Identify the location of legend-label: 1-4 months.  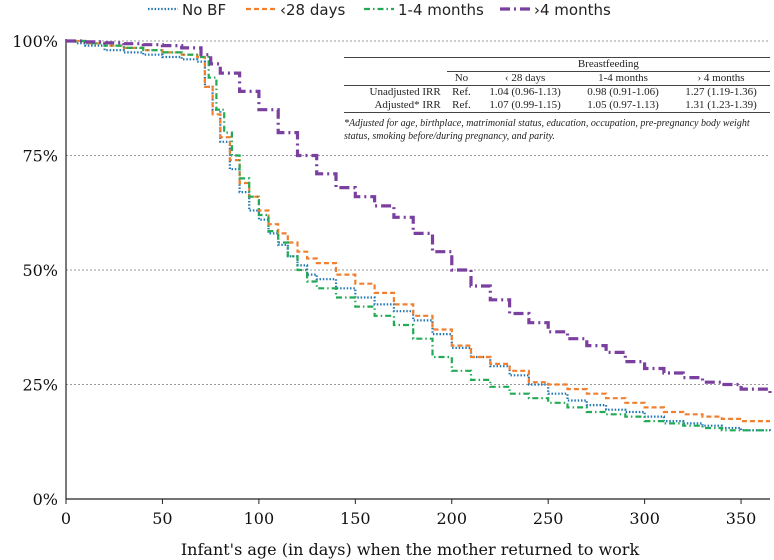
(441, 10).